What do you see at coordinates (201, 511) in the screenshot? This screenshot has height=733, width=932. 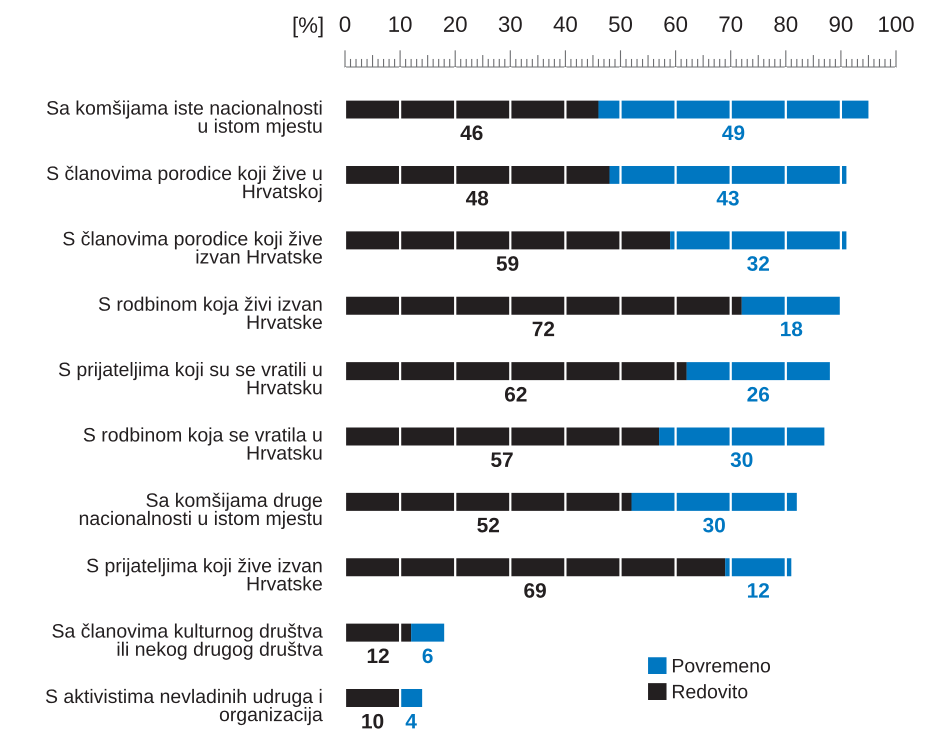 I see `y-tick-label: Sa komšijama druge nacionalnosti u istom mjestu` at bounding box center [201, 511].